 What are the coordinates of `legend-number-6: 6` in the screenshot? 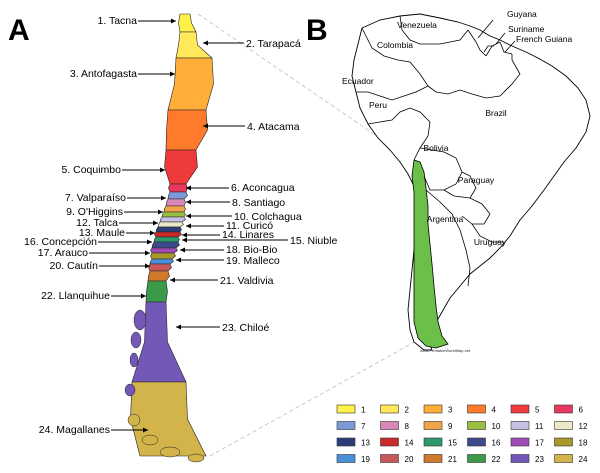 It's located at (581, 410).